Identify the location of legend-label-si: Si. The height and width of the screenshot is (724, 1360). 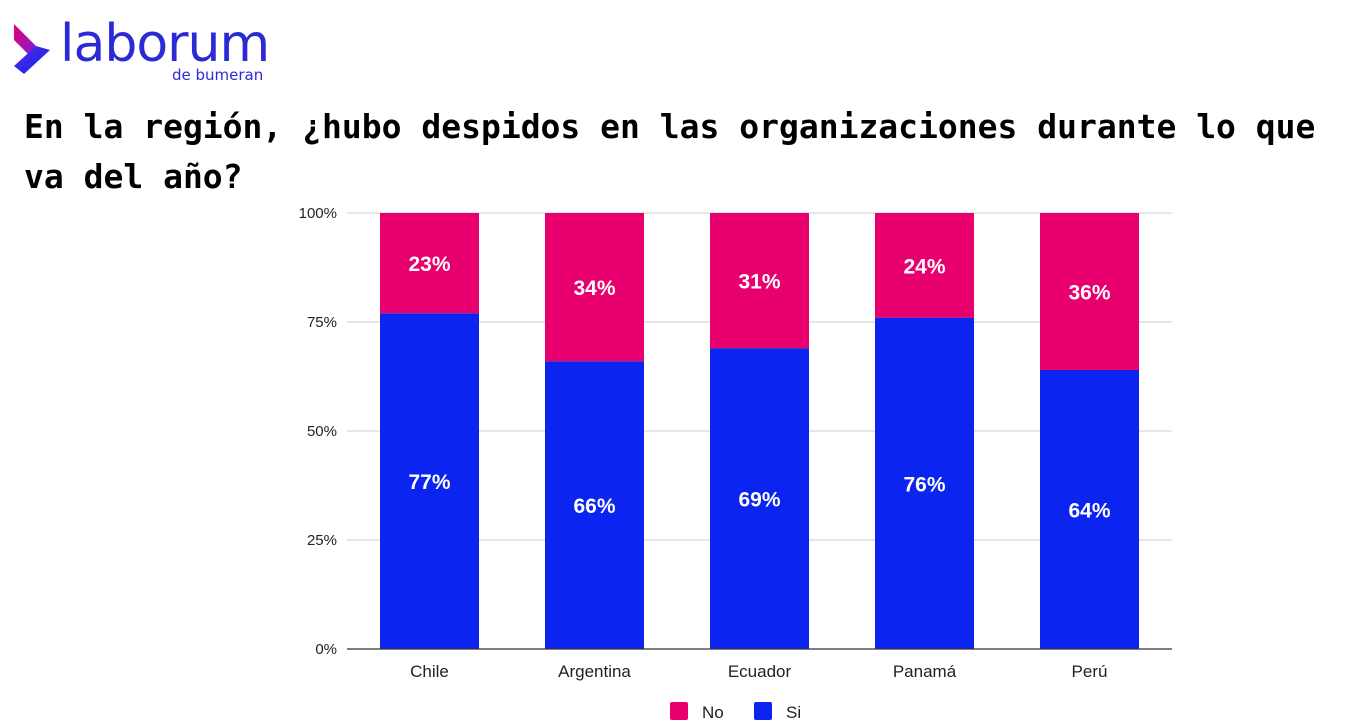
(793, 712).